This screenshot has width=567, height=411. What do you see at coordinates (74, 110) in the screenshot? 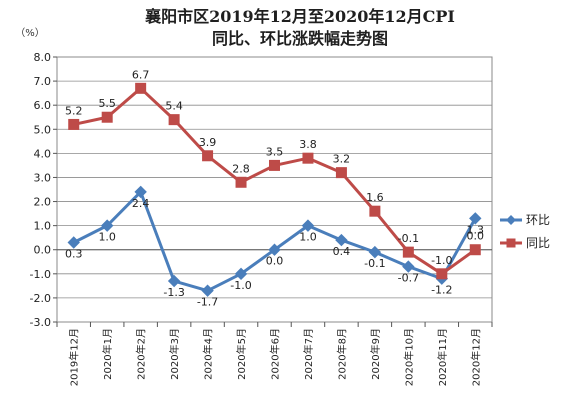
I see `data-label: 5.2` at bounding box center [74, 110].